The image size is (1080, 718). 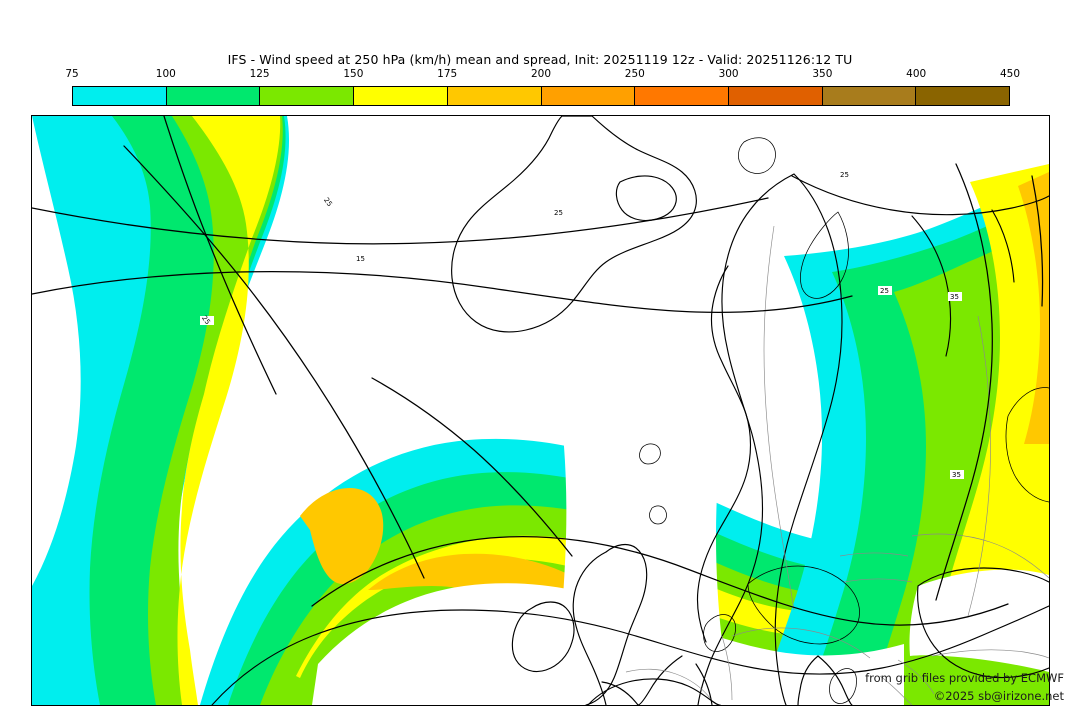 I want to click on coastline-kara, so click(x=963, y=283).